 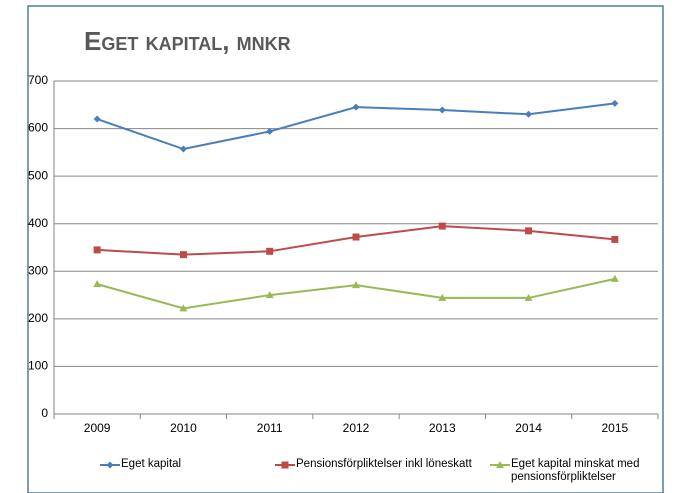 I want to click on x-tick-label: 2009, so click(x=97, y=428).